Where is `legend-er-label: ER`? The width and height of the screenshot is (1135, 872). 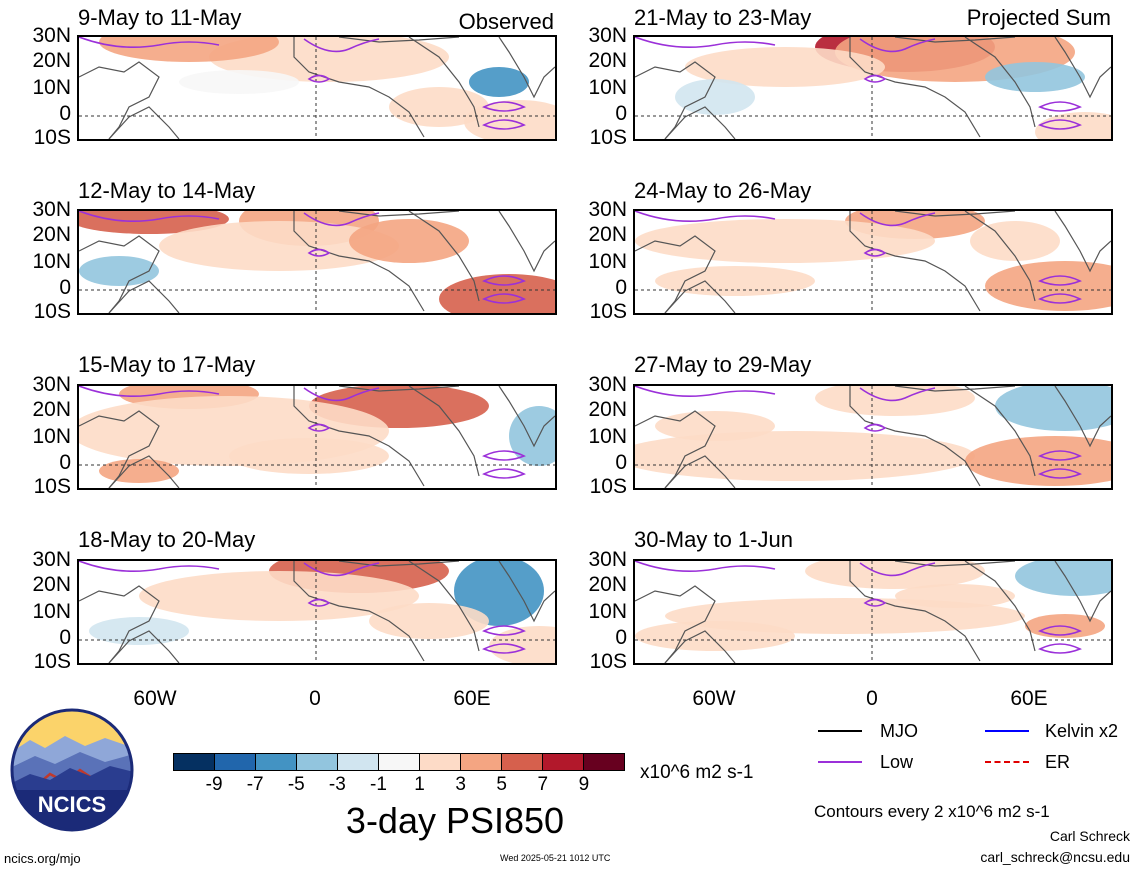 legend-er-label: ER is located at coordinates (1058, 762).